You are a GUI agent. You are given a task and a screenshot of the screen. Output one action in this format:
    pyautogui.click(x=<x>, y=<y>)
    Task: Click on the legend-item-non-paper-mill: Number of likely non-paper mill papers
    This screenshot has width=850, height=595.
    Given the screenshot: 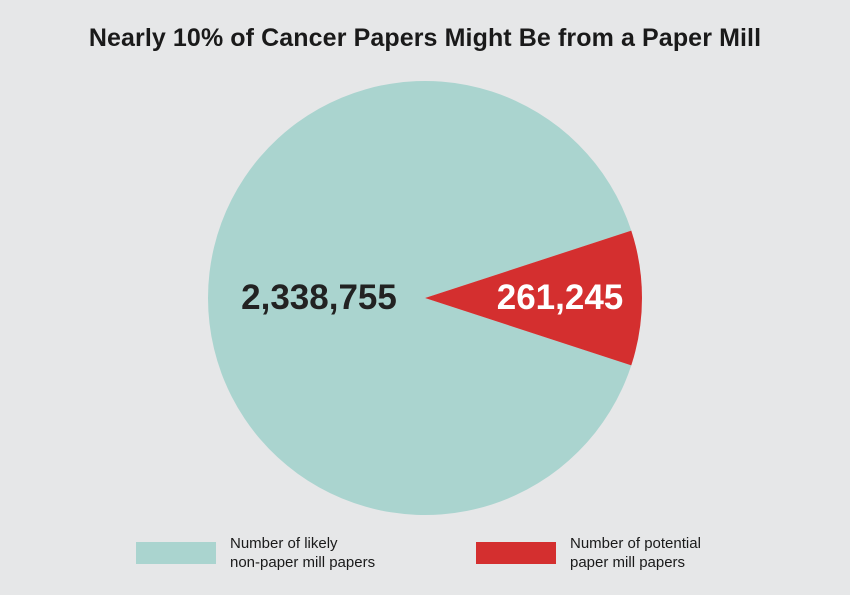 What is the action you would take?
    pyautogui.click(x=273, y=553)
    